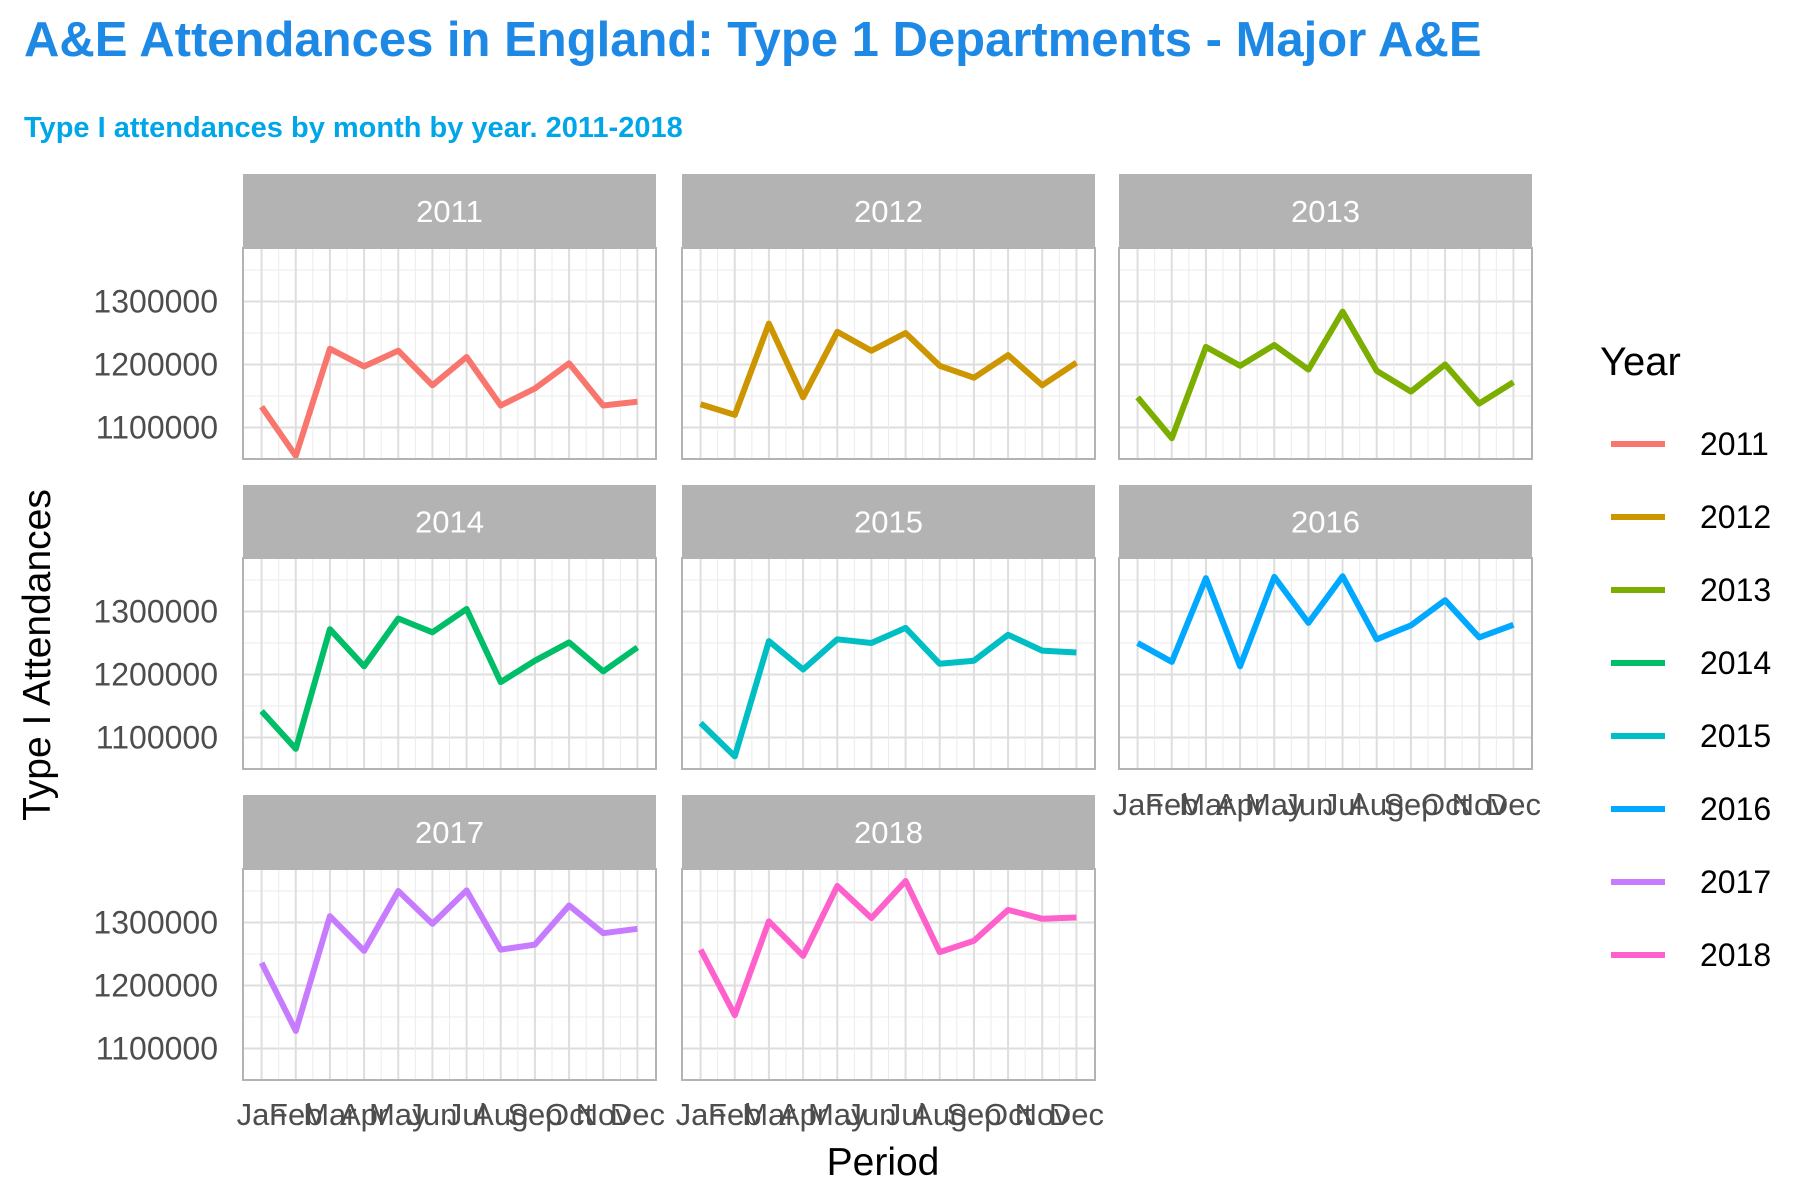 The width and height of the screenshot is (1800, 1200). Describe the element at coordinates (889, 369) in the screenshot. I see `series-line-2012` at that location.